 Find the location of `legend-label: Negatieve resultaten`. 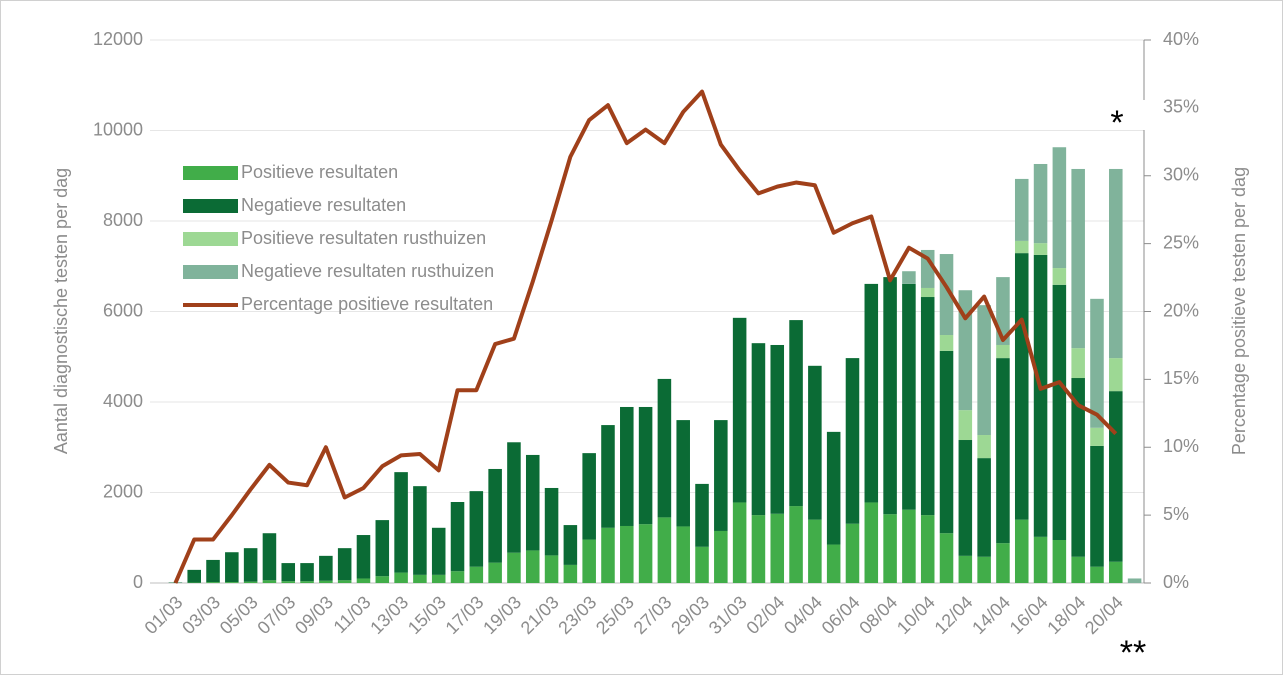

legend-label: Negatieve resultaten is located at coordinates (323, 205).